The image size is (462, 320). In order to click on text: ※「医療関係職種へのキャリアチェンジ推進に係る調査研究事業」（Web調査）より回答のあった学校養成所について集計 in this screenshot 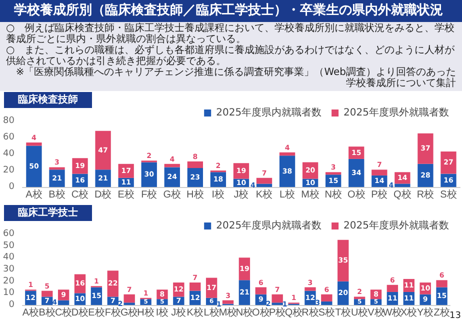, I will do `click(235, 78)`.